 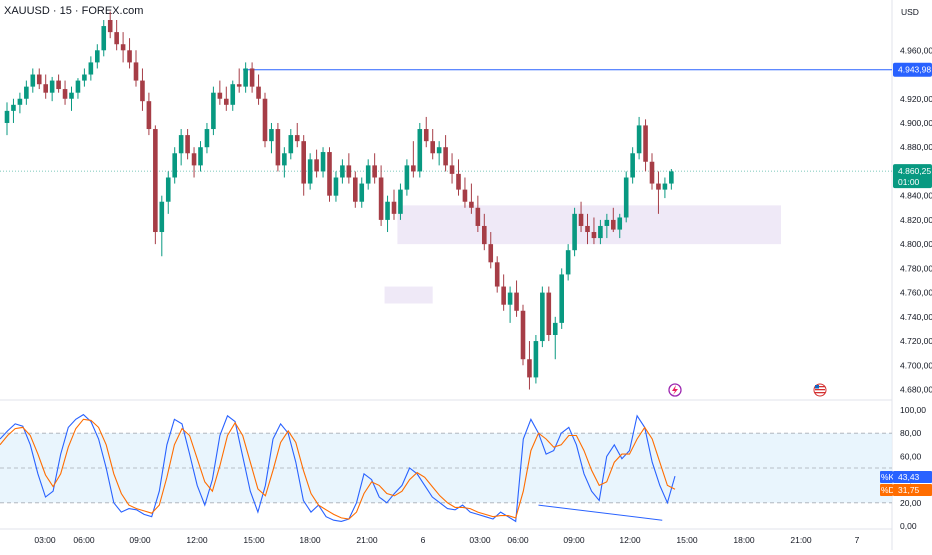 What do you see at coordinates (912, 477) in the screenshot?
I see `k-value-badge` at bounding box center [912, 477].